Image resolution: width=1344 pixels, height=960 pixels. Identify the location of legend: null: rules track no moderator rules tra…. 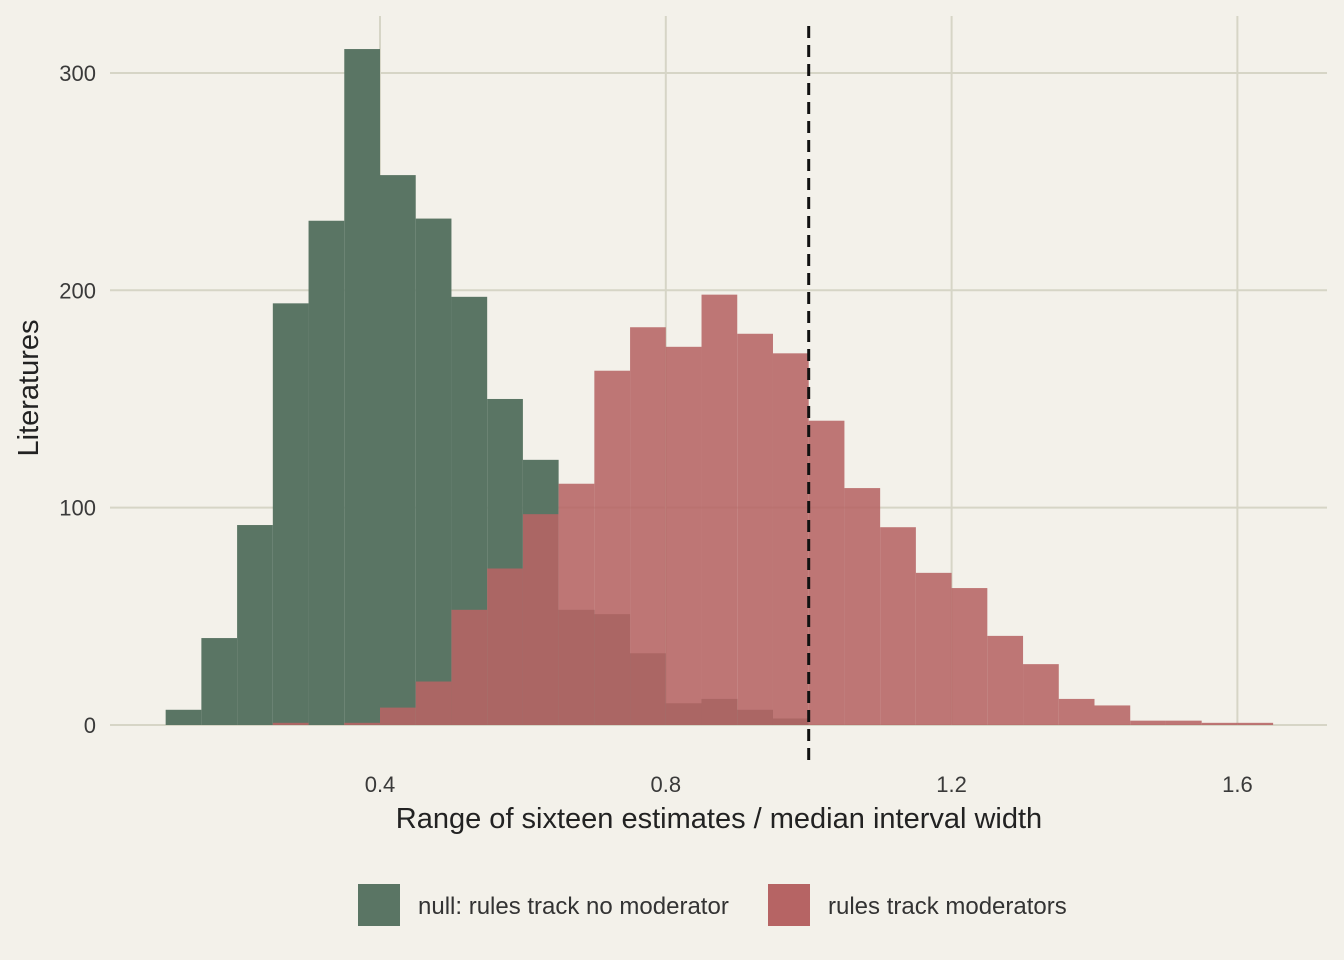
(712, 905).